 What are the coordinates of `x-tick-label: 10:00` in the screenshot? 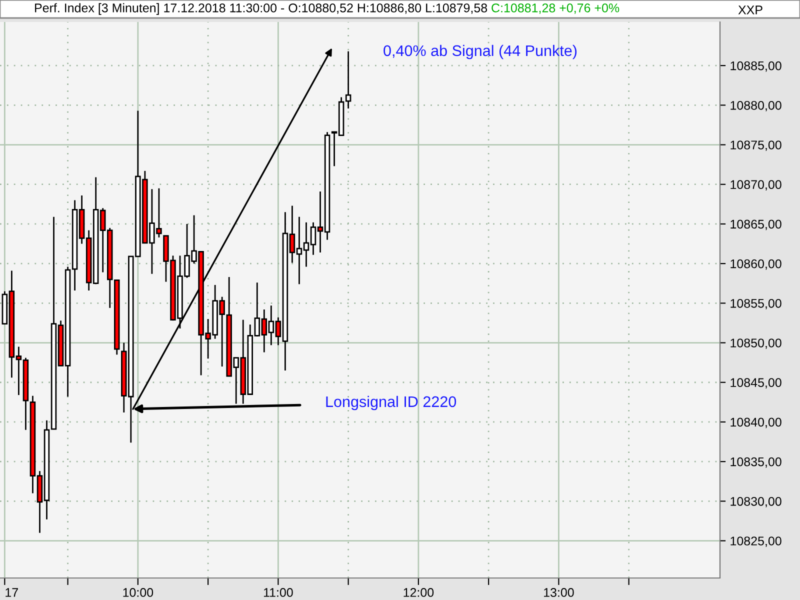 It's located at (138, 592).